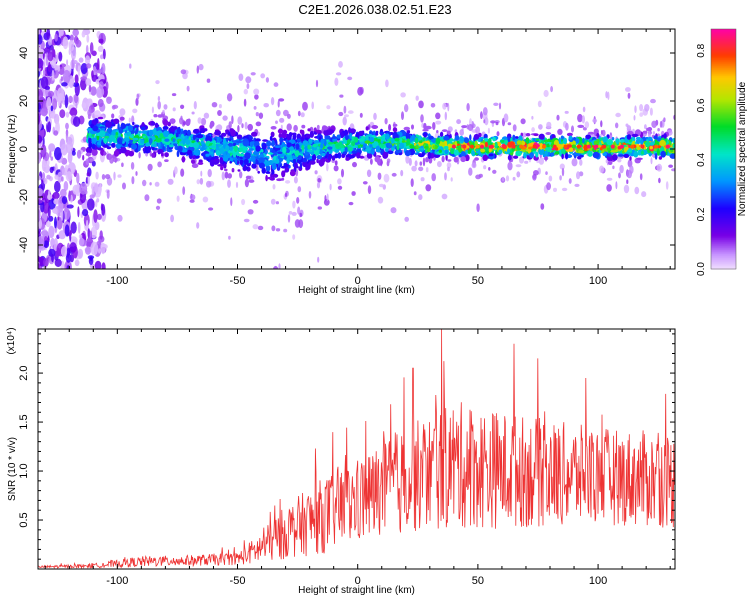 Image resolution: width=750 pixels, height=600 pixels. I want to click on x-tick-label: 0, so click(358, 581).